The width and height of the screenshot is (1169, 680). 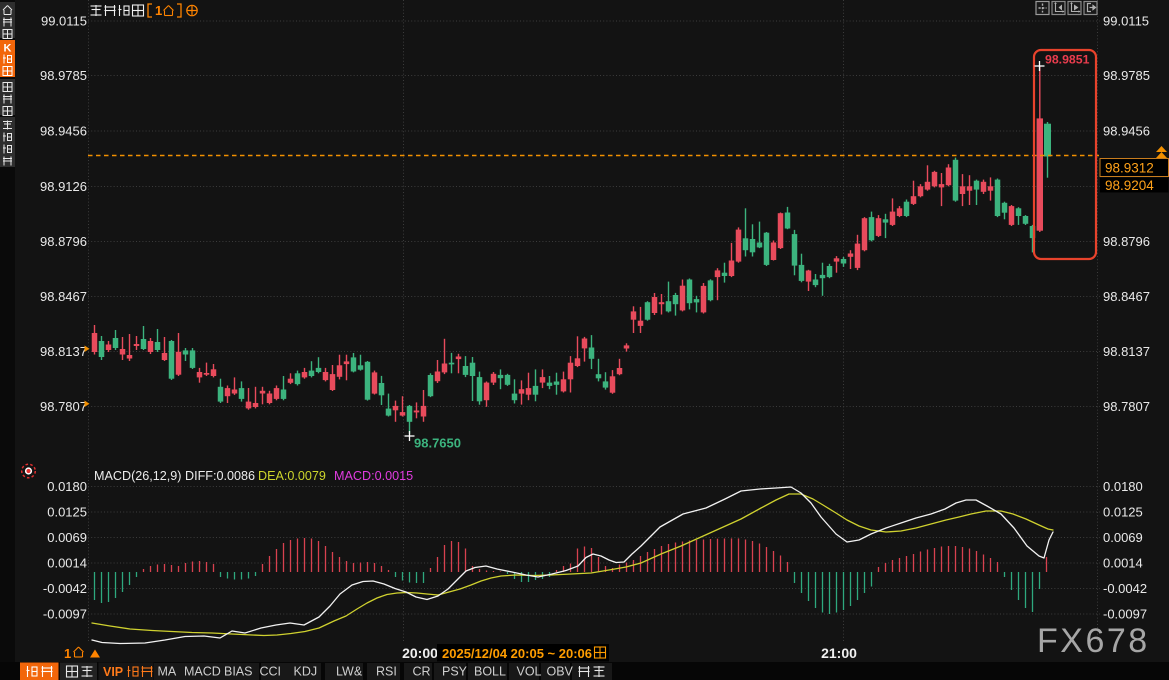 I want to click on svg-text: 98.9126, so click(x=63, y=186).